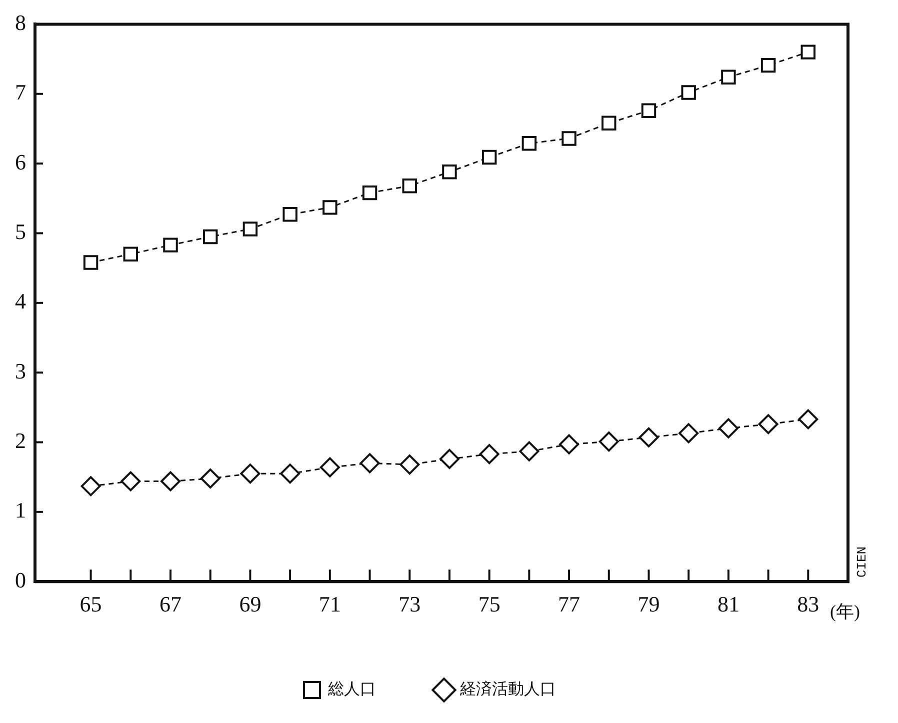  I want to click on y-tick-label: 8, so click(20, 22).